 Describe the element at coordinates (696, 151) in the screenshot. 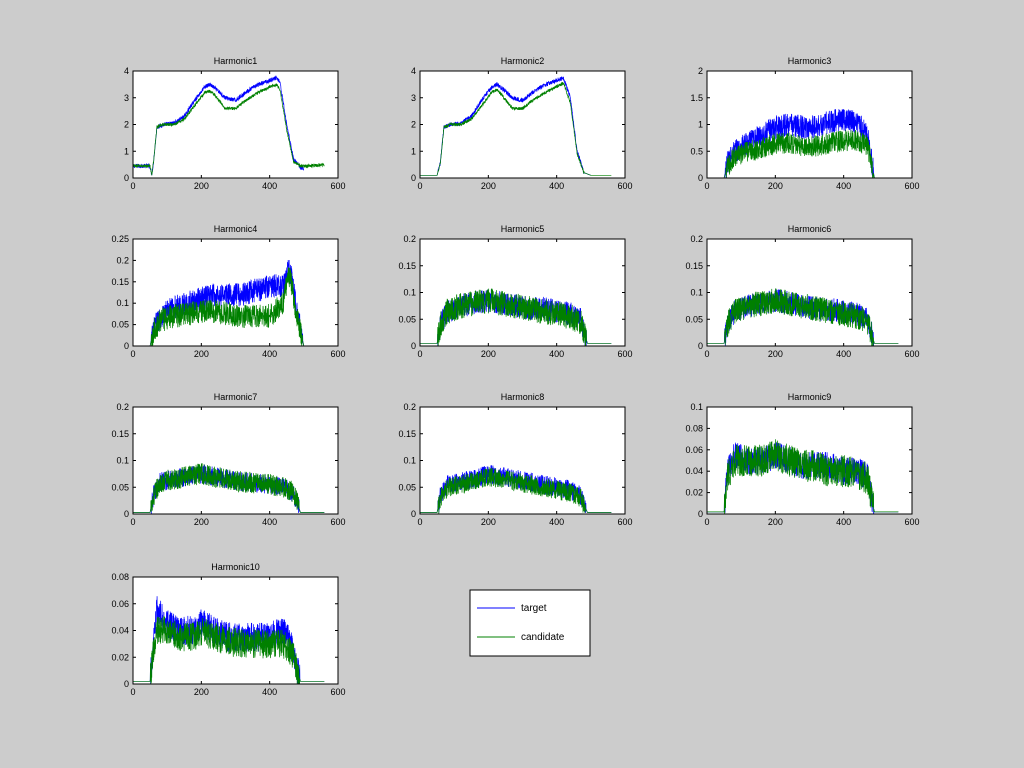

I see `y-tick-label: 0.5` at that location.